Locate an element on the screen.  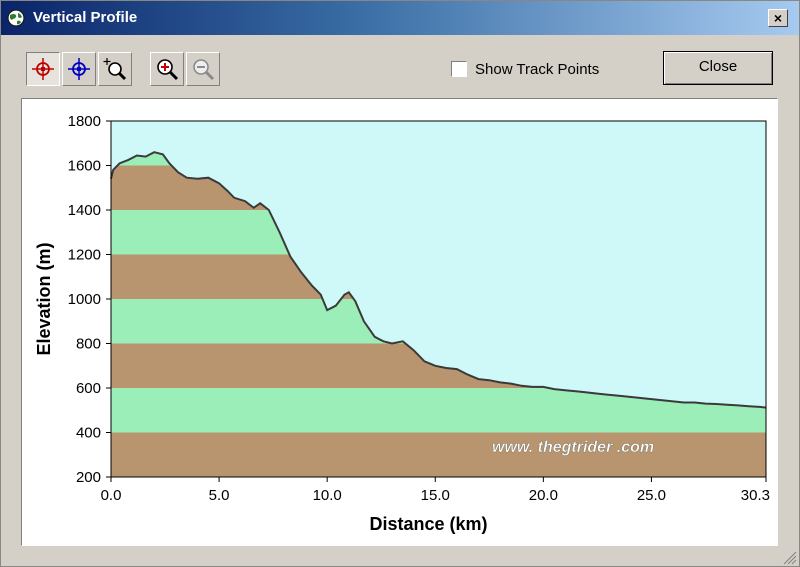
show-track-points-checkbox is located at coordinates (459, 69).